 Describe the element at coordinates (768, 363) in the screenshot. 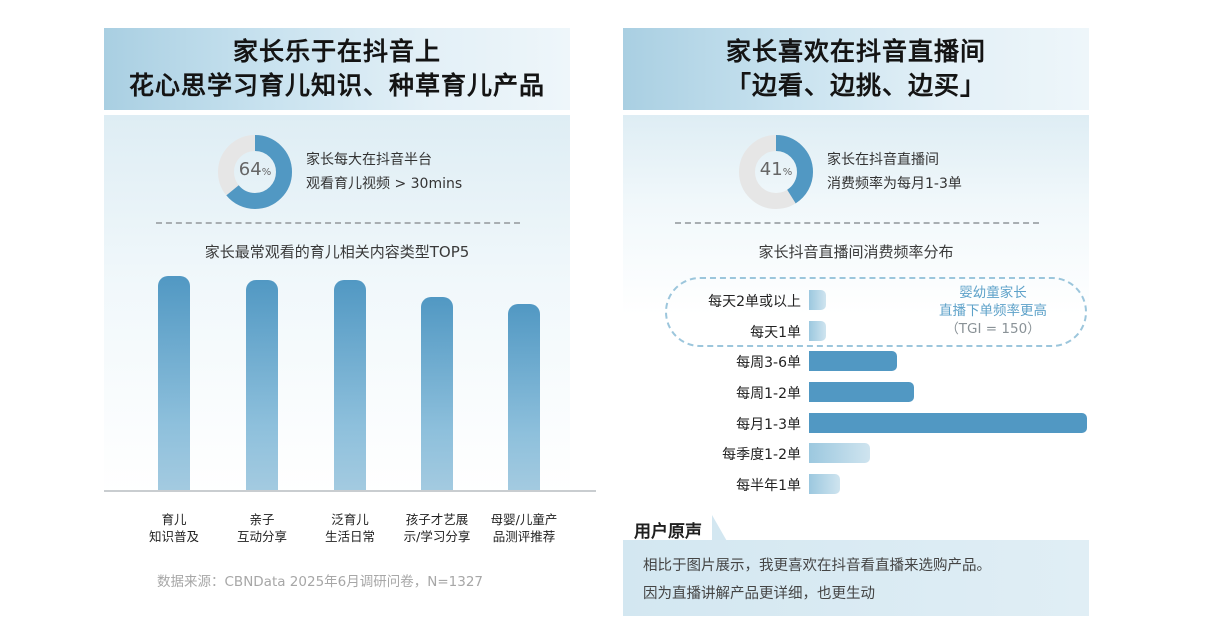

I see `frequency-label-3: 每周3-6单` at that location.